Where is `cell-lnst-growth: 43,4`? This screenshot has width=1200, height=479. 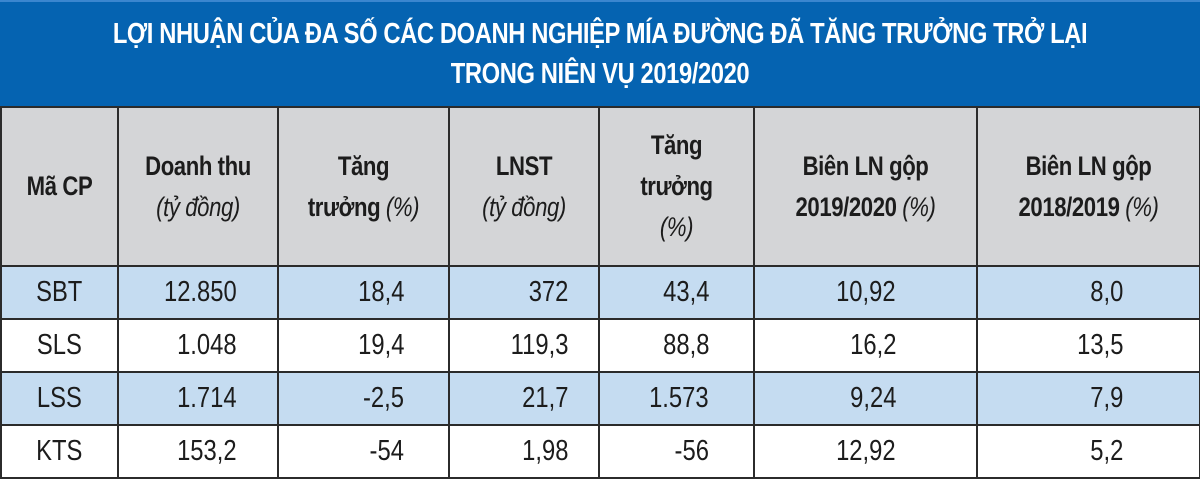 cell-lnst-growth: 43,4 is located at coordinates (676, 292).